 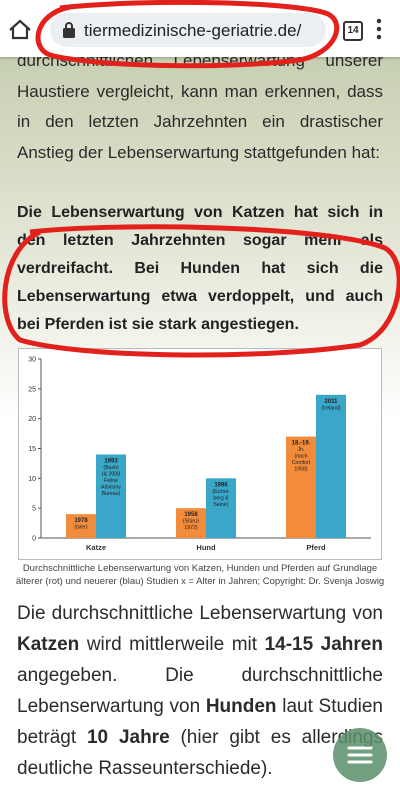 What do you see at coordinates (301, 444) in the screenshot?
I see `bar-label: 18.-19.` at bounding box center [301, 444].